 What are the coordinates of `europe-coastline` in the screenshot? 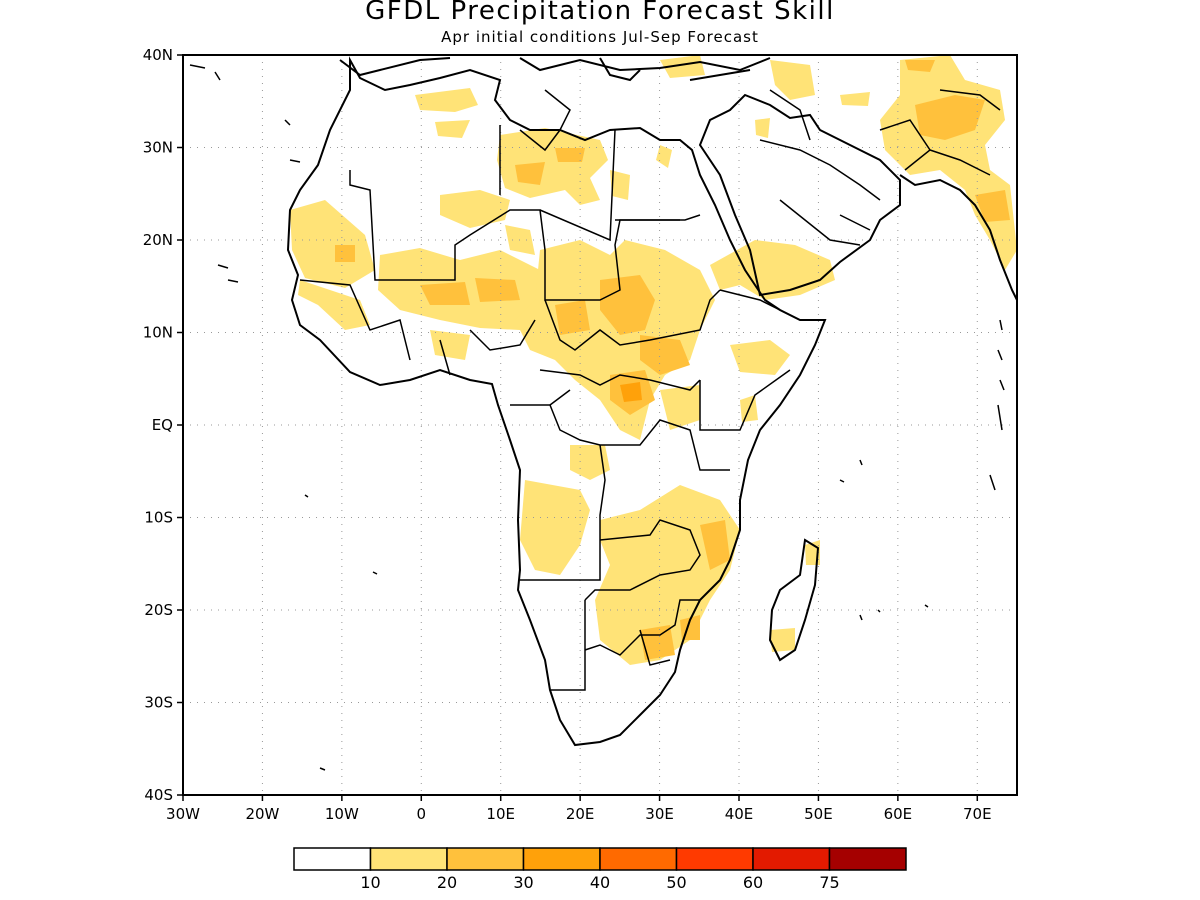 It's located at (555, 67).